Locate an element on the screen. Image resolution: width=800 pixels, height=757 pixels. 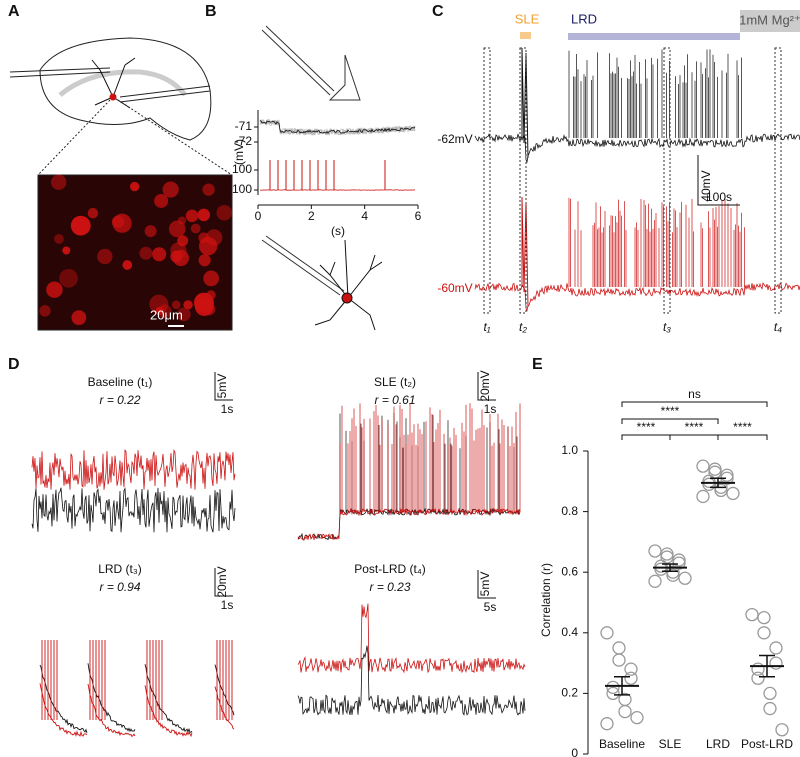
y-tick-label: 1.0 is located at coordinates (569, 450).